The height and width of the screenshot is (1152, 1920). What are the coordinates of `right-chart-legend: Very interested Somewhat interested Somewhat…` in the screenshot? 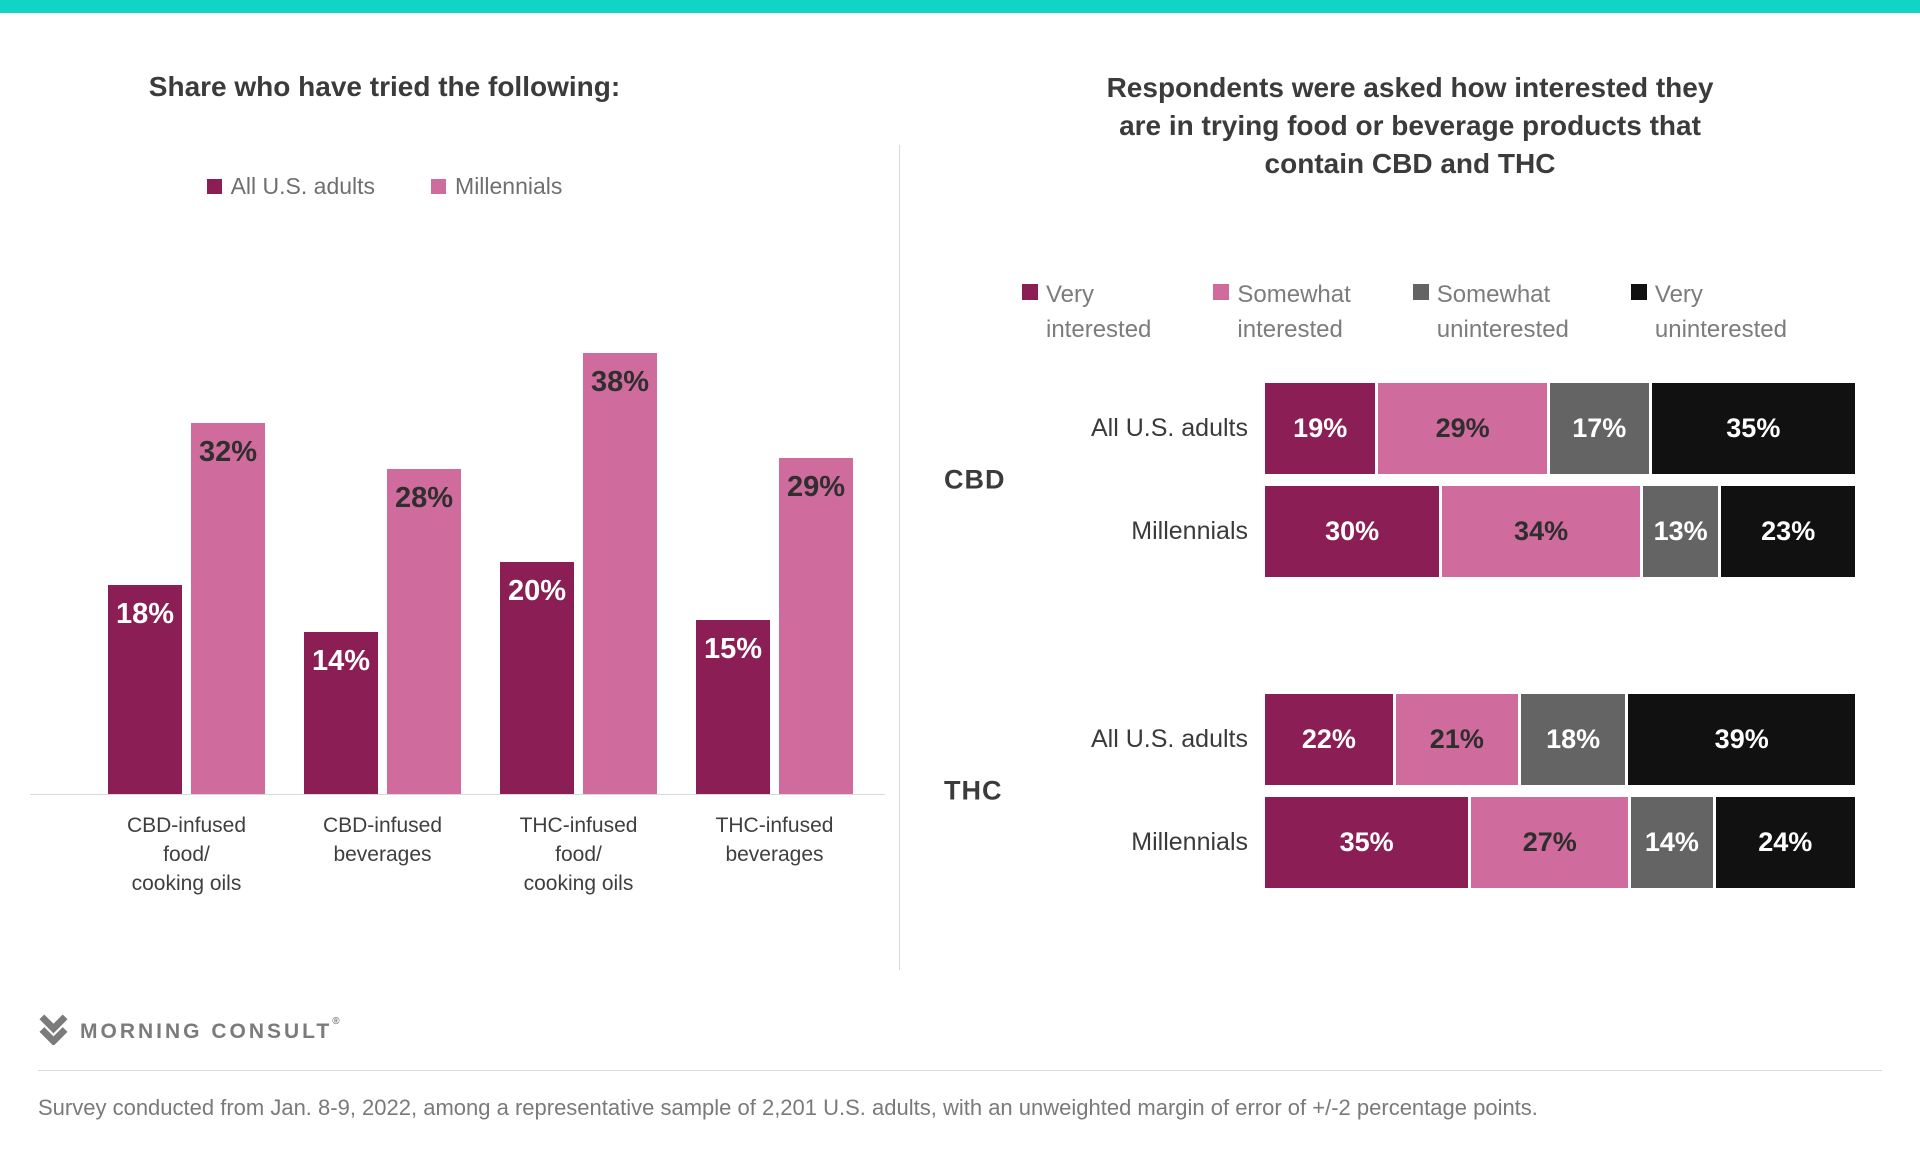 It's located at (1410, 312).